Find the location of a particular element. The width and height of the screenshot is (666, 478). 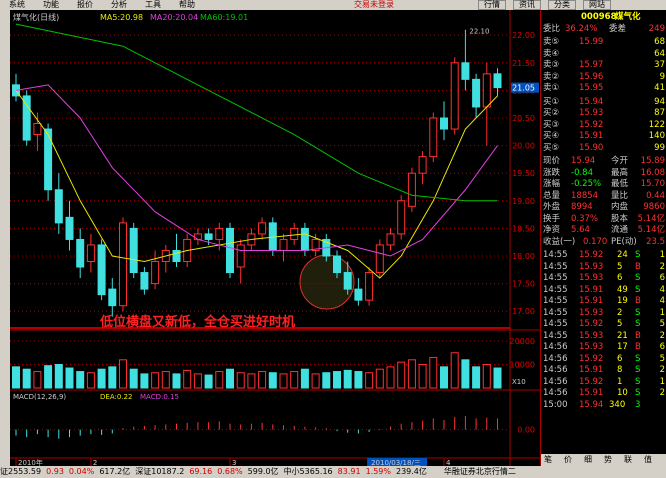

y-tick-label: 17.00 is located at coordinates (523, 311).